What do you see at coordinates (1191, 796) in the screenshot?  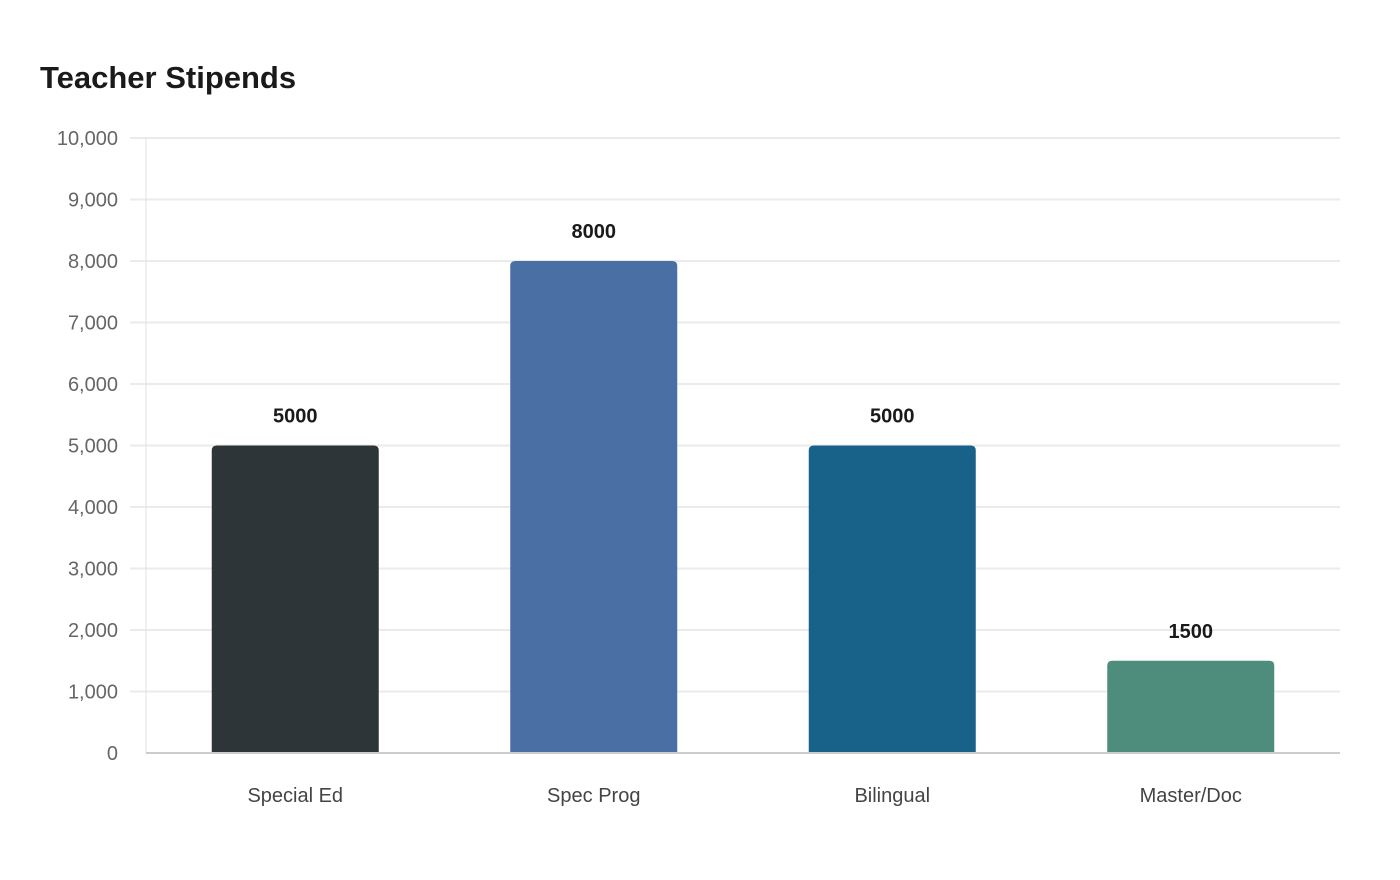 I see `x-tick-label: Master/Doc` at bounding box center [1191, 796].